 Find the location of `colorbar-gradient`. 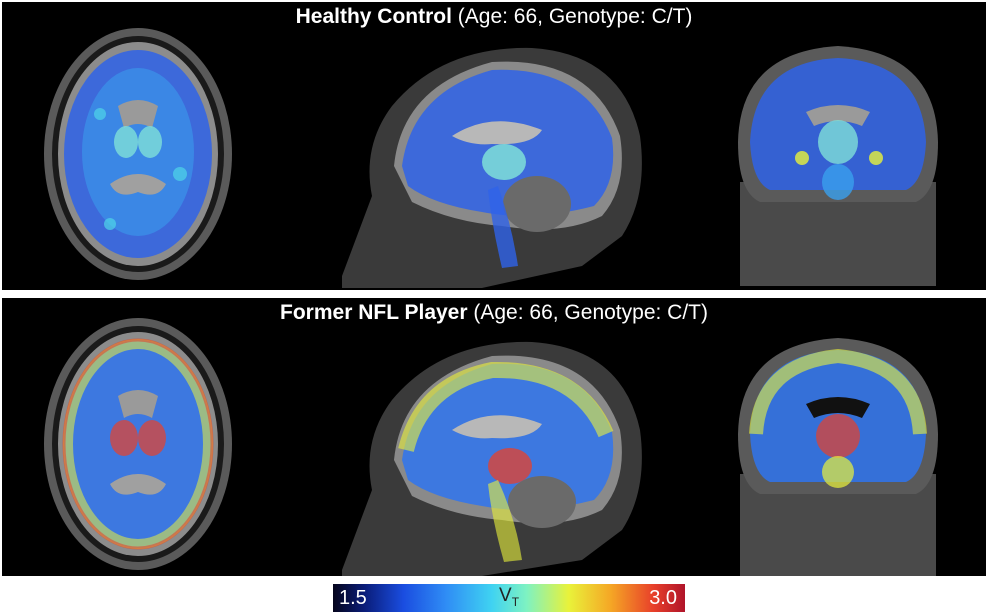

colorbar-gradient is located at coordinates (509, 598).